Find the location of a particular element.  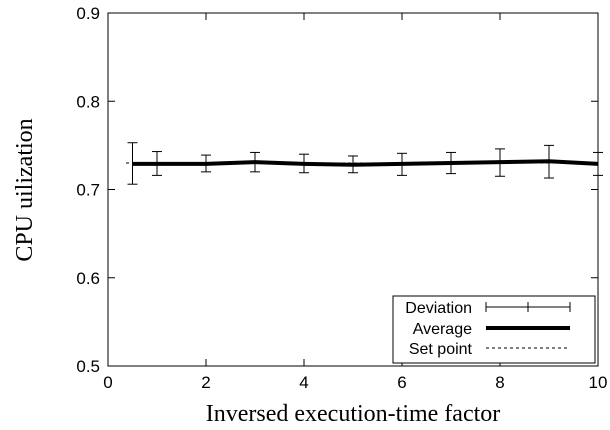

legend: Deviation Average Set point is located at coordinates (494, 329).